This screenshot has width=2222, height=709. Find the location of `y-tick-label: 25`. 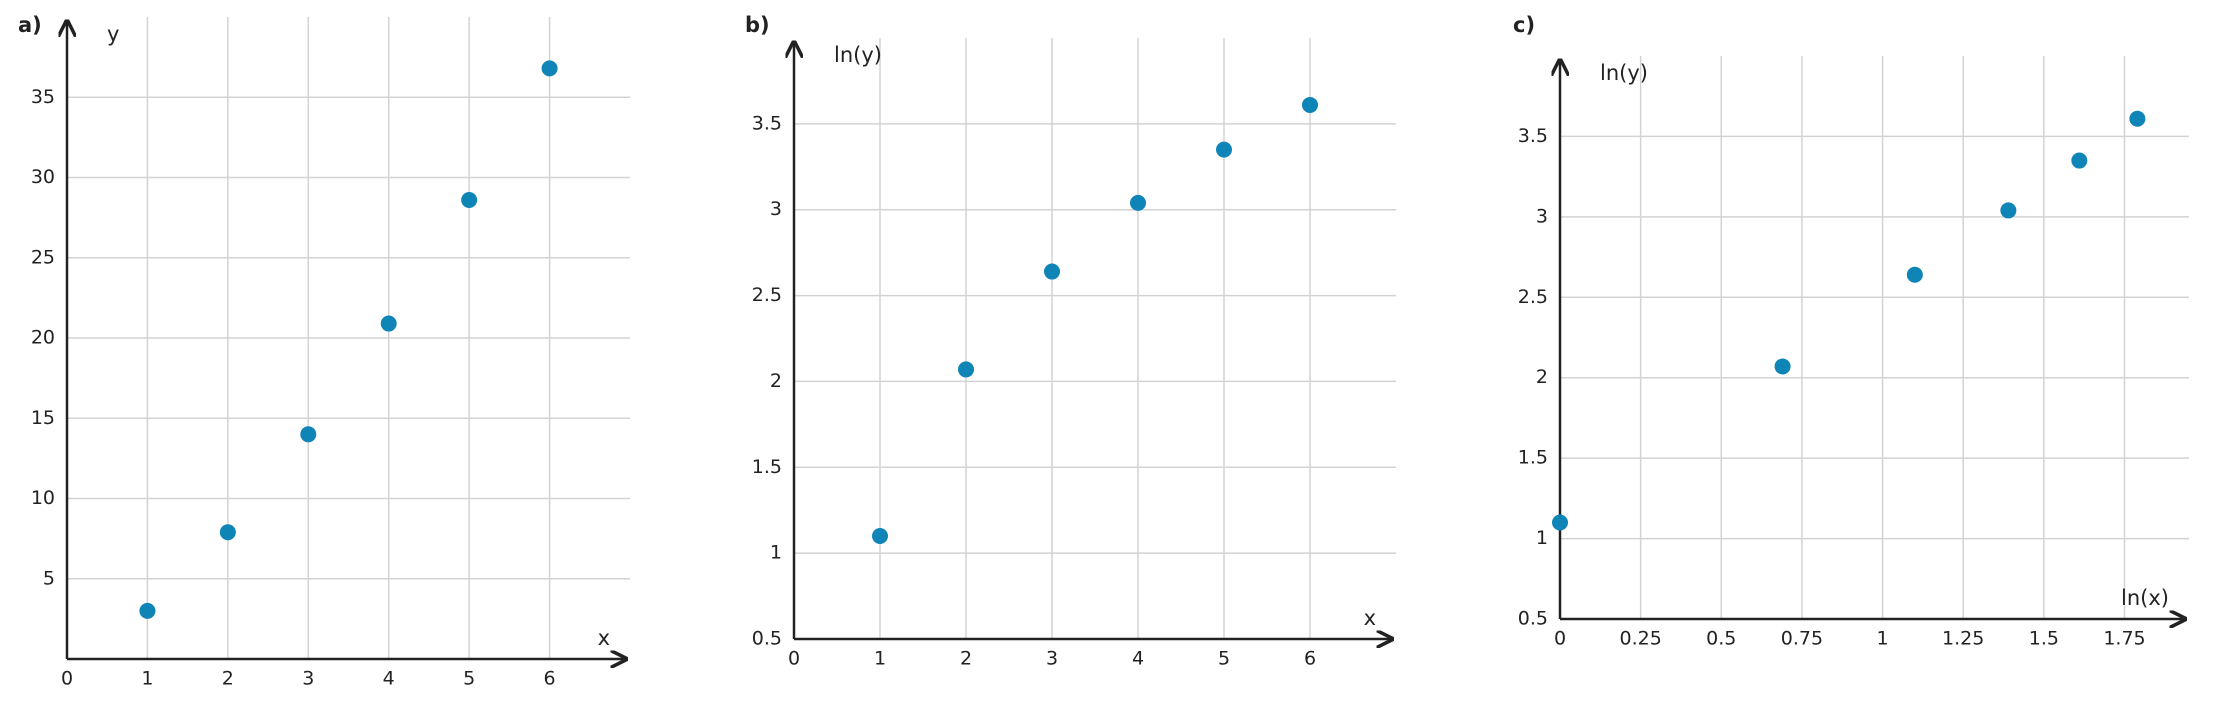

y-tick-label: 25 is located at coordinates (43, 257).